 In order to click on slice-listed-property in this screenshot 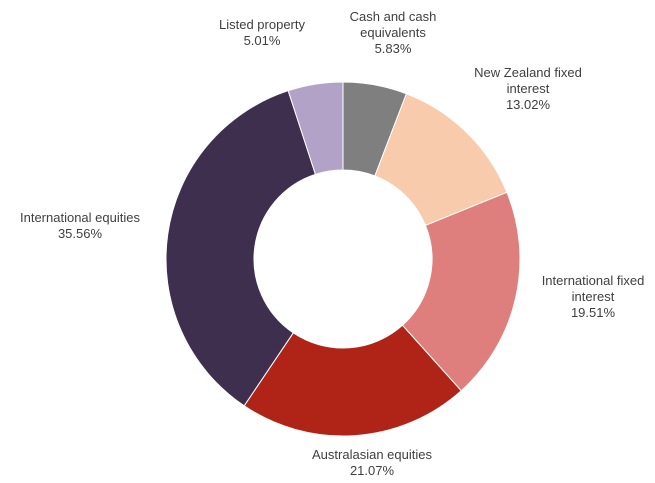, I will do `click(315, 128)`.